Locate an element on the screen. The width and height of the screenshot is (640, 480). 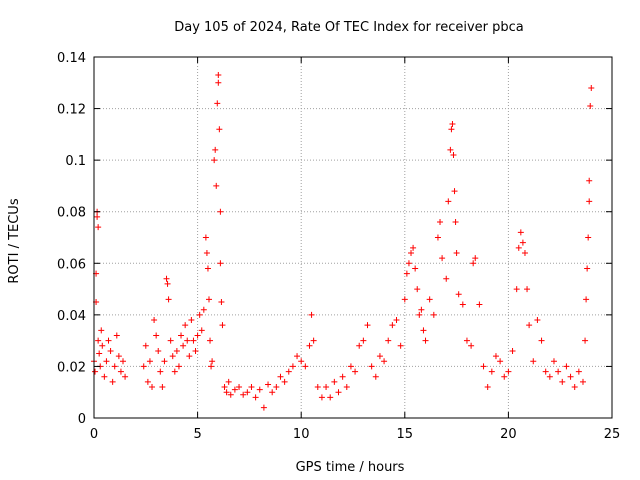
x-tick-labels: 0 5 10 15 20 25 is located at coordinates (355, 434).